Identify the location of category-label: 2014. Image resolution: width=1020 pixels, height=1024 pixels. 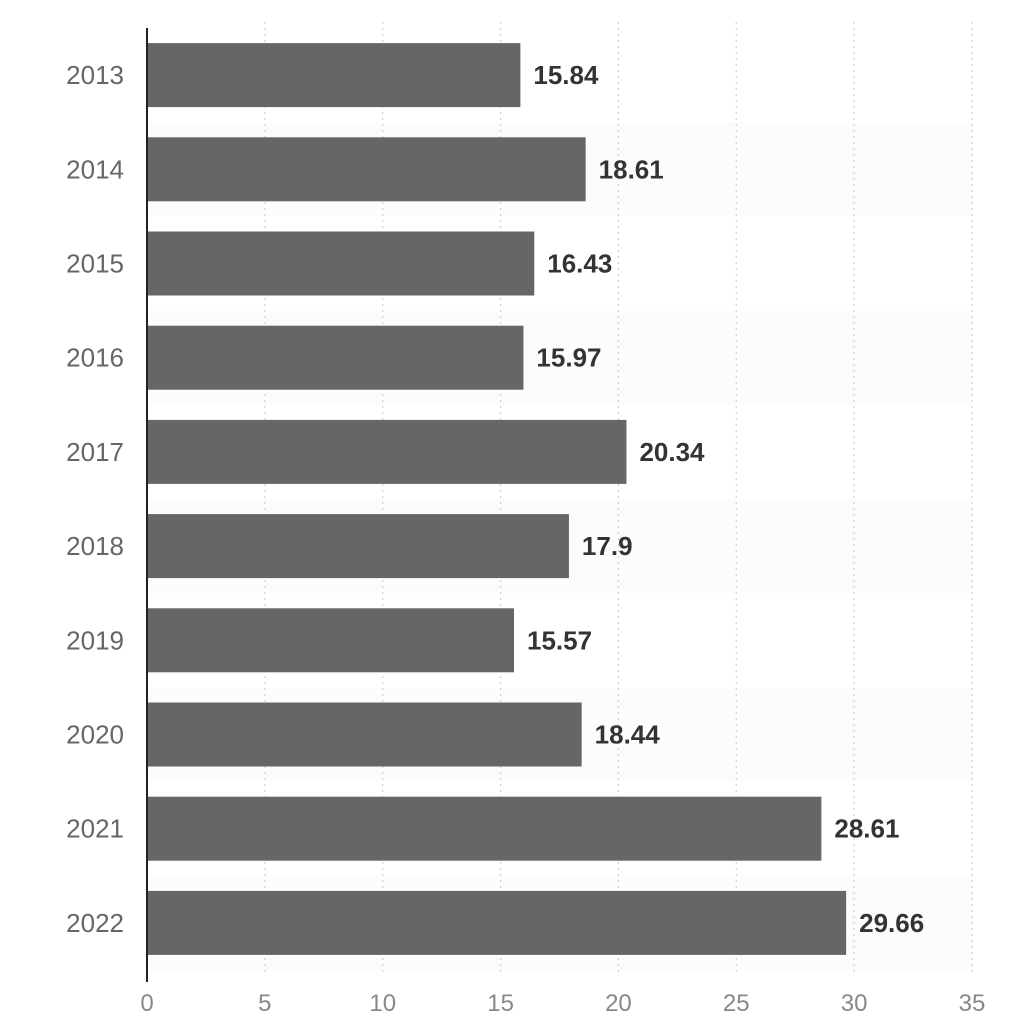
(95, 169).